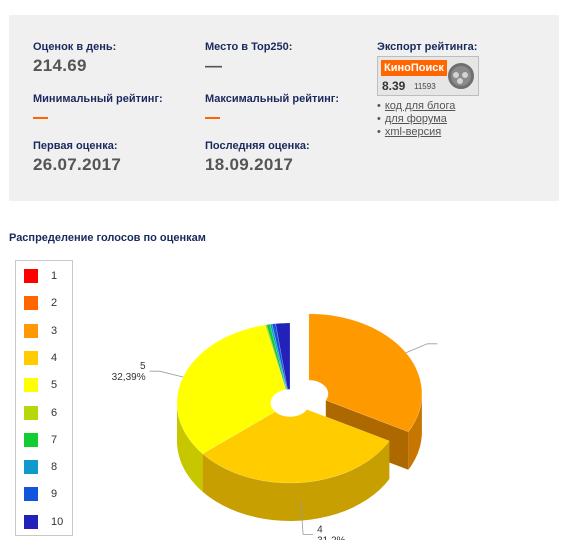 This screenshot has width=576, height=554. I want to click on stat-export: Экспорт рейтинга:, so click(427, 47).